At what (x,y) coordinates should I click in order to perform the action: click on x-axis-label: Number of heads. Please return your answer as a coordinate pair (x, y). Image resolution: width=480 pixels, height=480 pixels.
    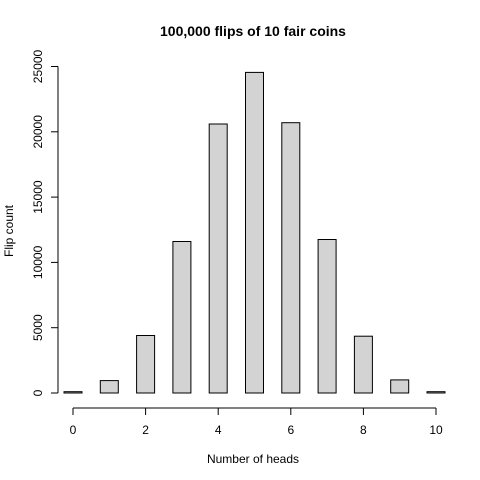
    Looking at the image, I should click on (253, 459).